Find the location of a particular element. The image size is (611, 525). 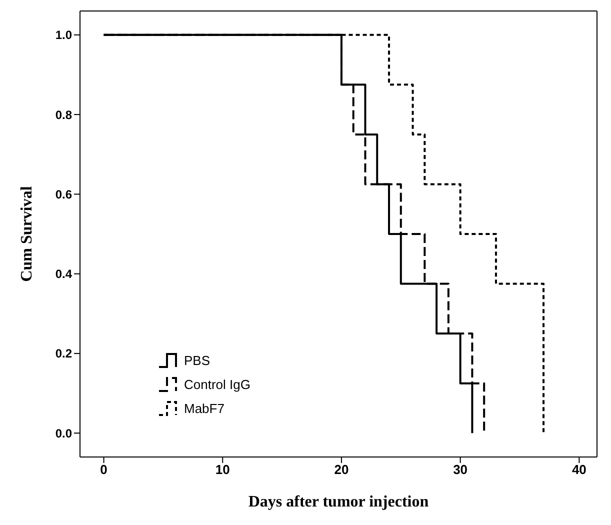

y-axis-title: Cum Survival is located at coordinates (27, 234).